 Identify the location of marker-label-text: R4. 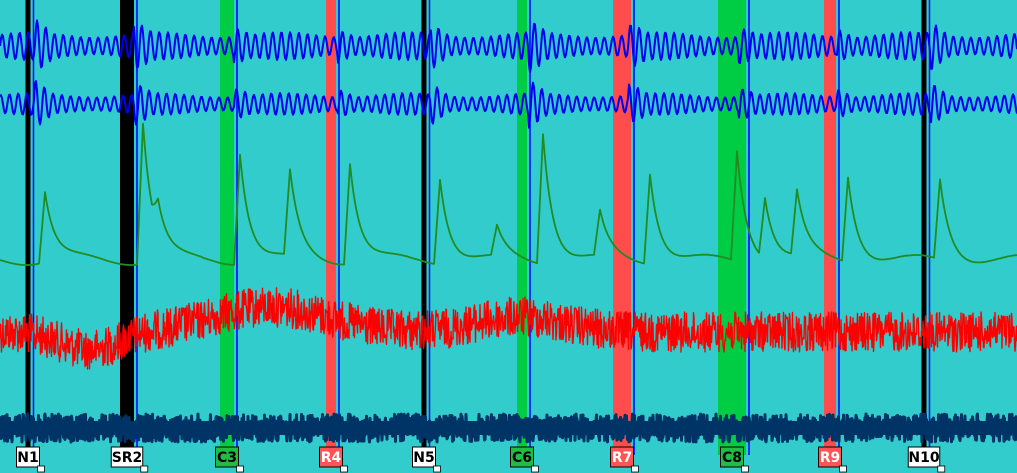
(331, 458).